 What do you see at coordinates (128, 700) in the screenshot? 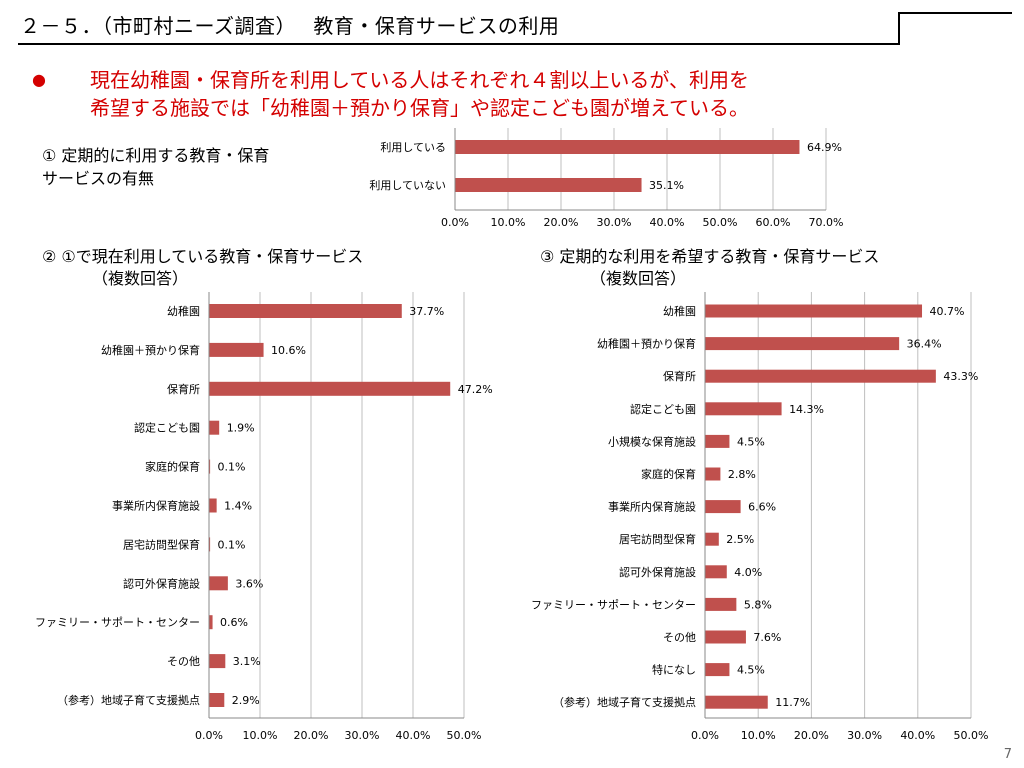
I see `chart-2-category-label: （参考）地域子育て支援拠点` at bounding box center [128, 700].